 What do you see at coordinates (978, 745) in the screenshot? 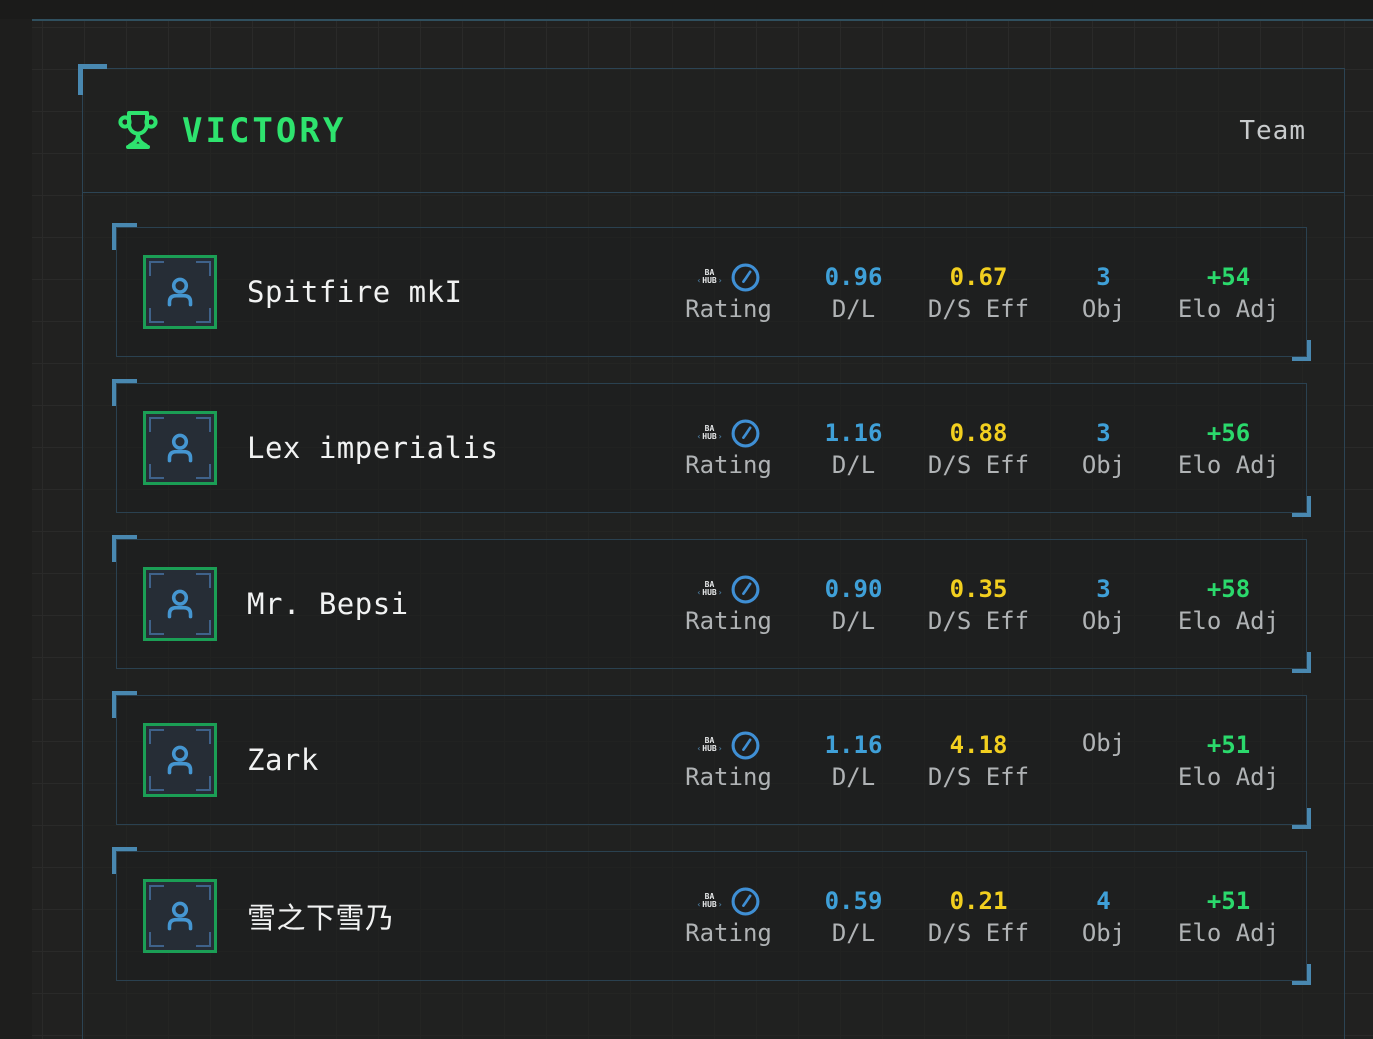
I see `stat-value: 4.18` at bounding box center [978, 745].